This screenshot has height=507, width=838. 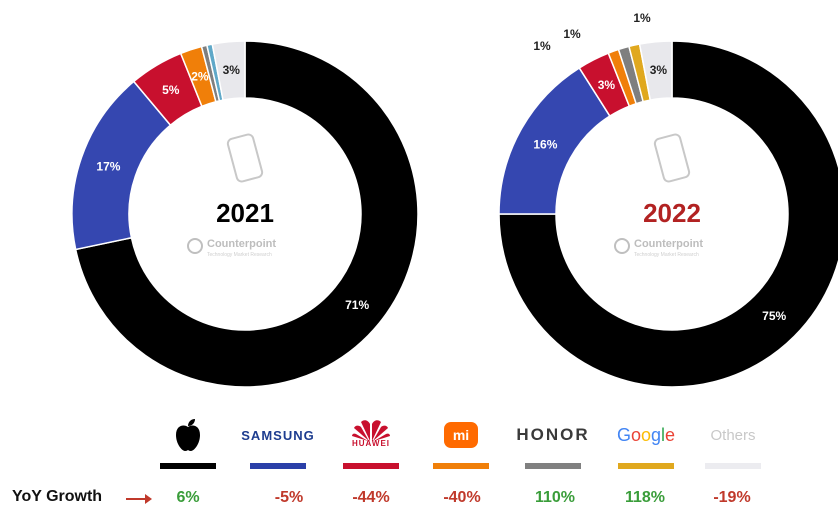 I want to click on legend-item-others: Others, so click(x=733, y=442).